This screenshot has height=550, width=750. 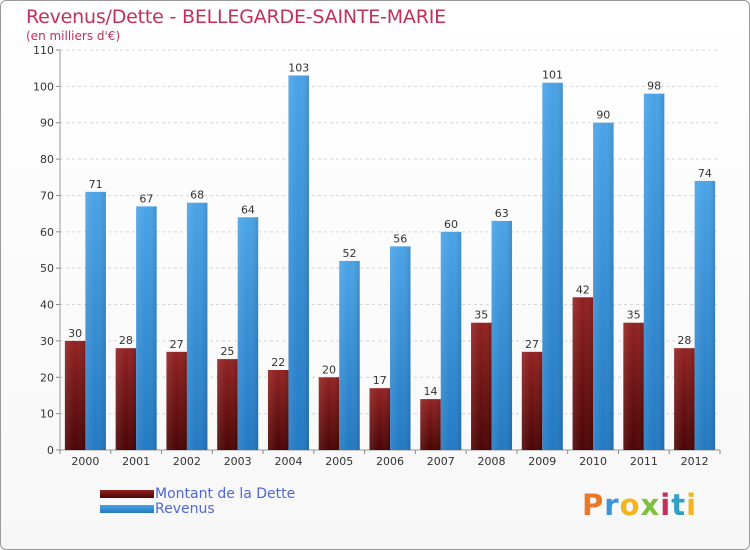 I want to click on y-tick-label: 50, so click(x=47, y=268).